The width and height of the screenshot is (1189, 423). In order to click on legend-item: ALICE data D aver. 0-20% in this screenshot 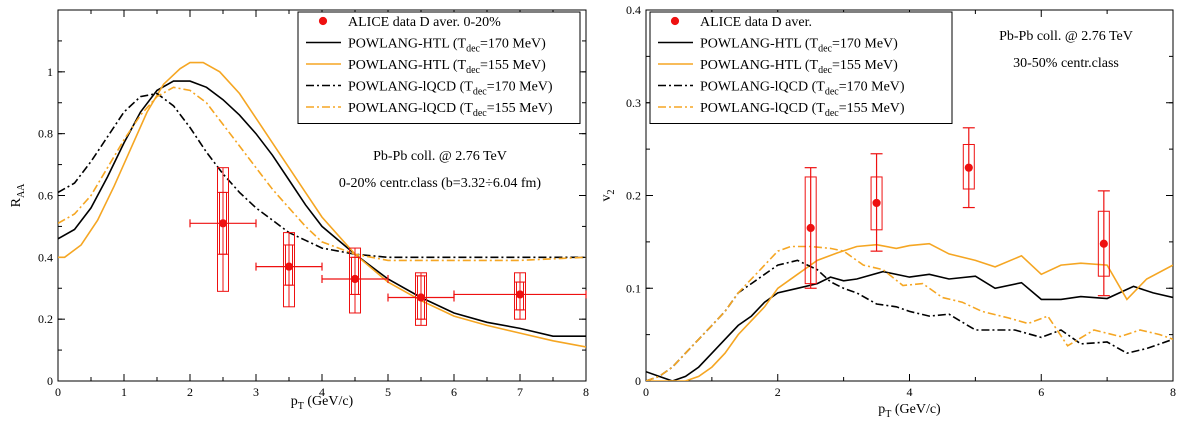, I will do `click(409, 22)`.